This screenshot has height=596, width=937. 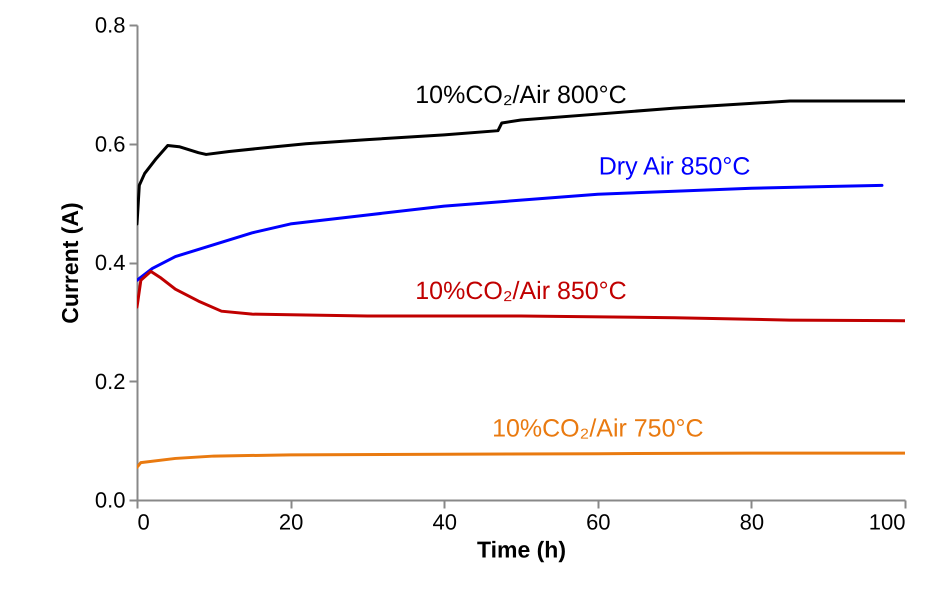 What do you see at coordinates (110, 143) in the screenshot?
I see `y-tick-label: 0.6` at bounding box center [110, 143].